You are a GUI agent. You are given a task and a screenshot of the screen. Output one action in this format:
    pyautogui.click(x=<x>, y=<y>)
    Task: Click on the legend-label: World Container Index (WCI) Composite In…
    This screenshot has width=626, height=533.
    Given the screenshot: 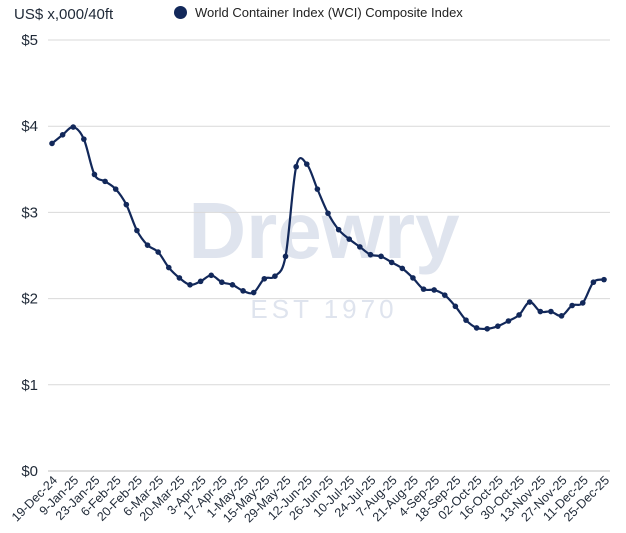 What is the action you would take?
    pyautogui.click(x=329, y=12)
    